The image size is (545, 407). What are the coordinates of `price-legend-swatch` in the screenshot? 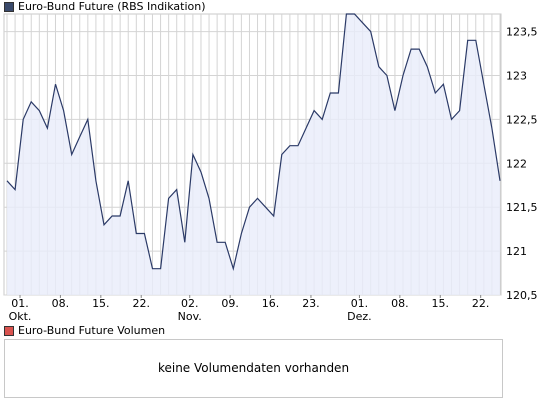 It's located at (9, 7).